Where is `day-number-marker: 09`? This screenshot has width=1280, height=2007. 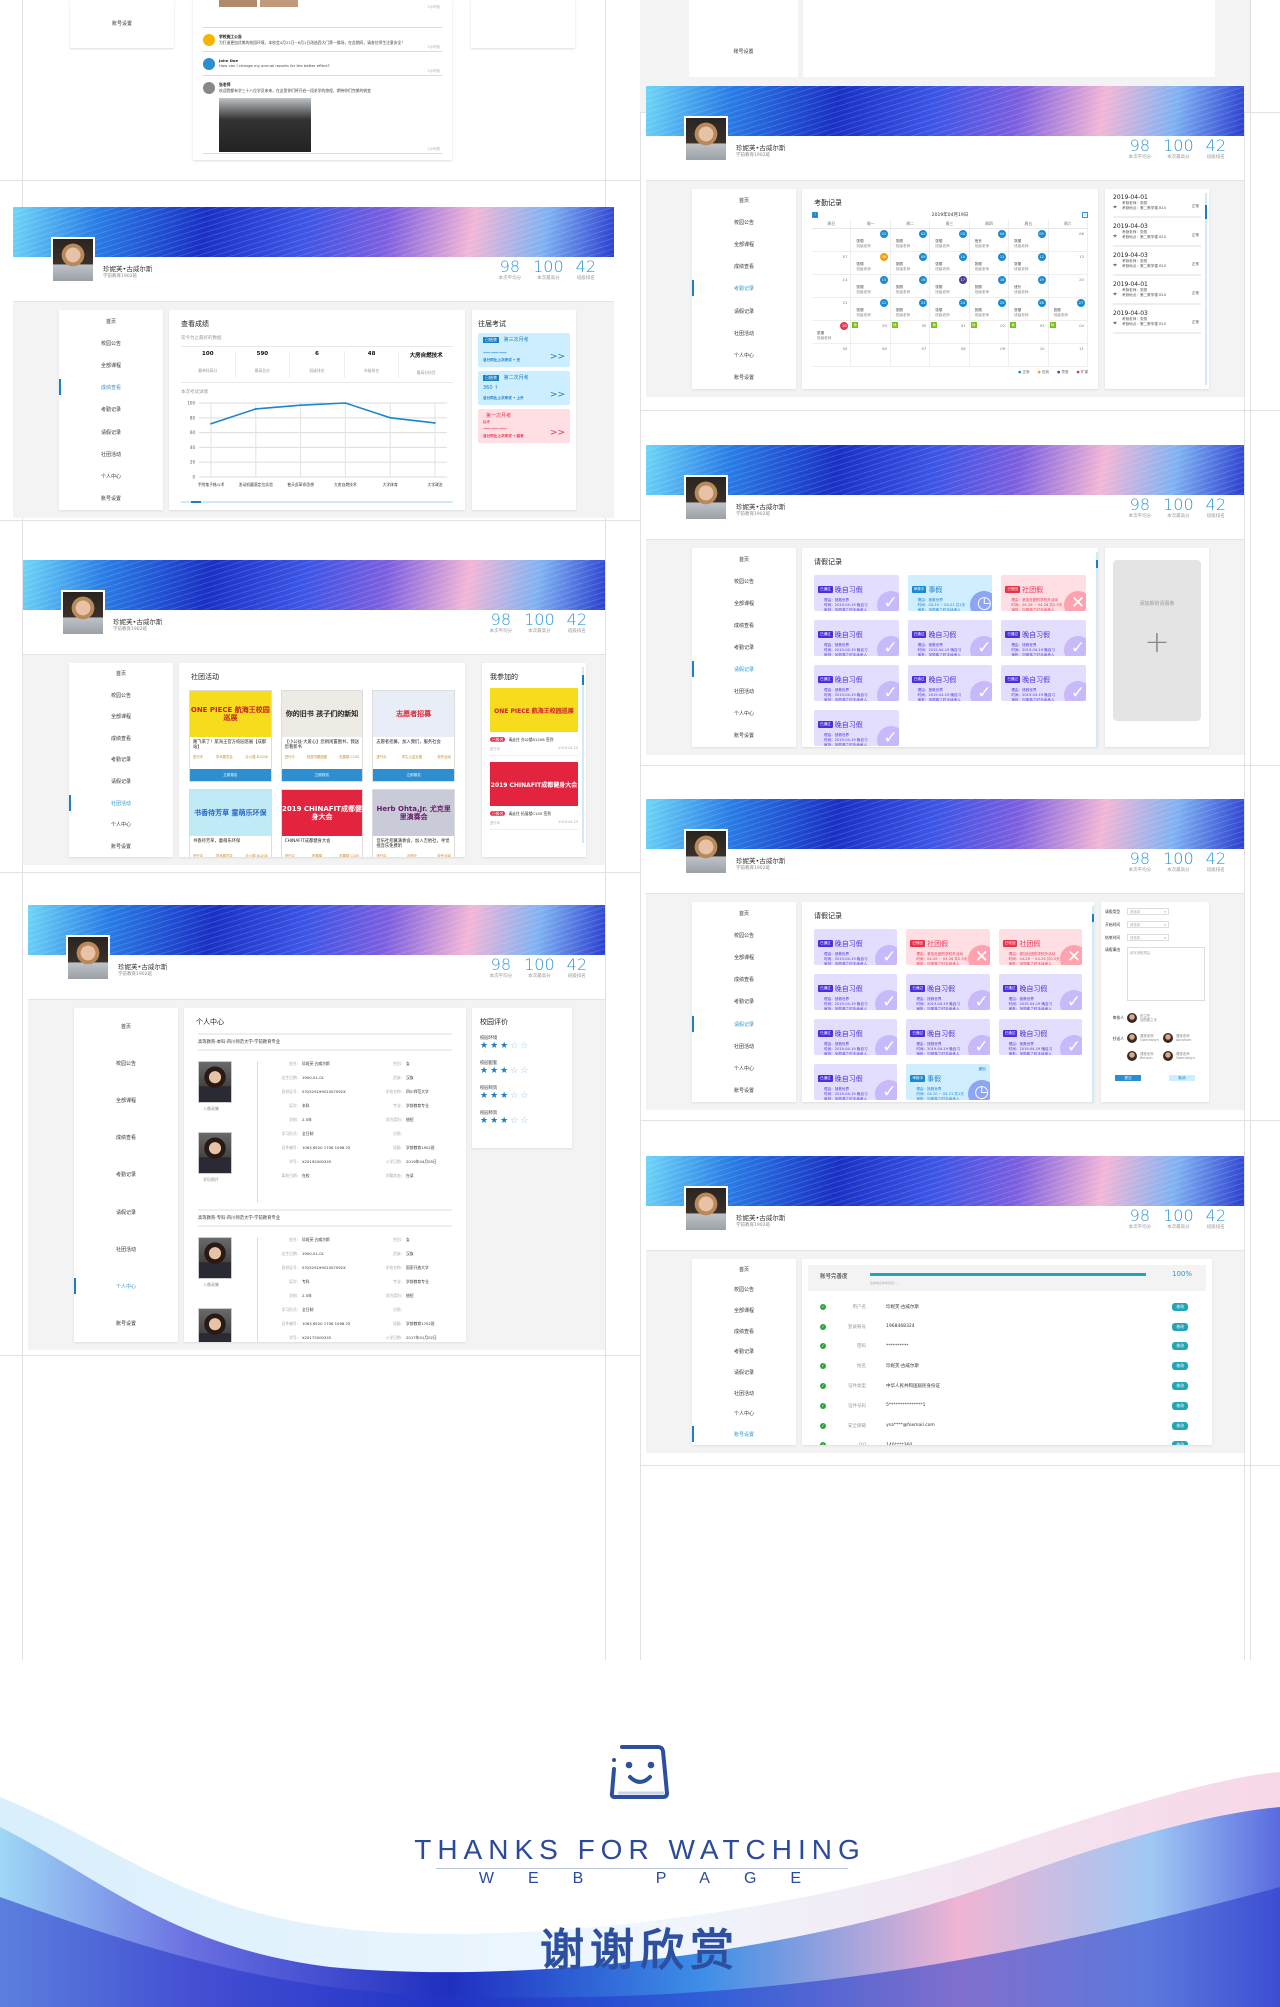 day-number-marker: 09 is located at coordinates (923, 257).